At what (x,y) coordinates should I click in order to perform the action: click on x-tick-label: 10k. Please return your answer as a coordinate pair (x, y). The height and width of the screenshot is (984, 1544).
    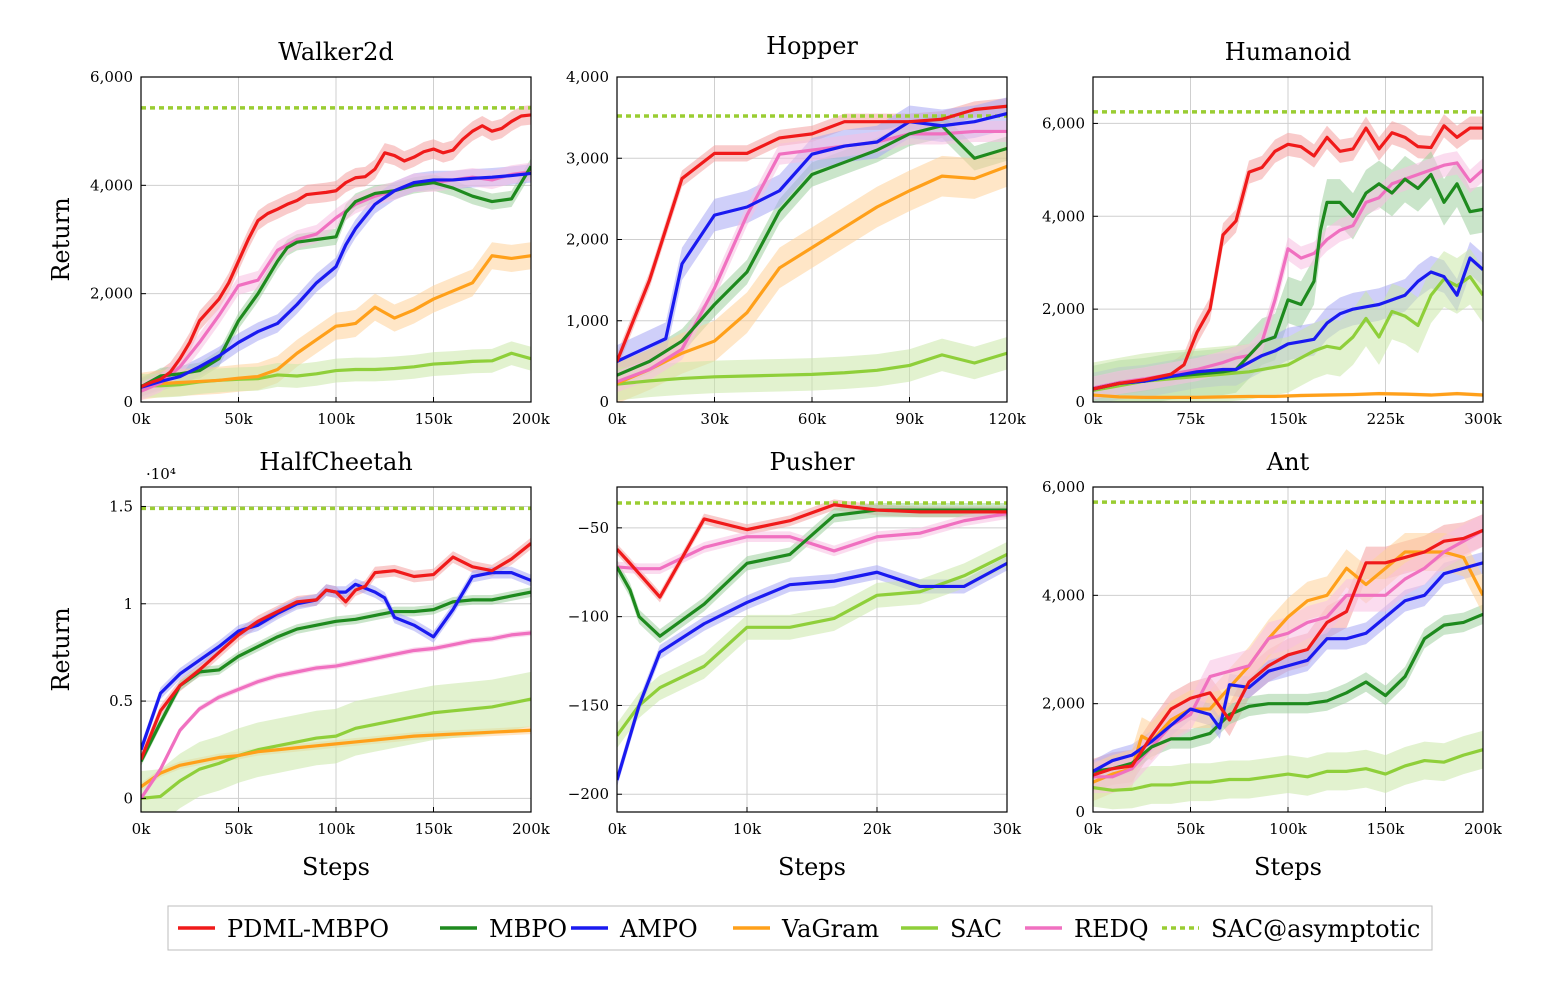
    Looking at the image, I should click on (747, 829).